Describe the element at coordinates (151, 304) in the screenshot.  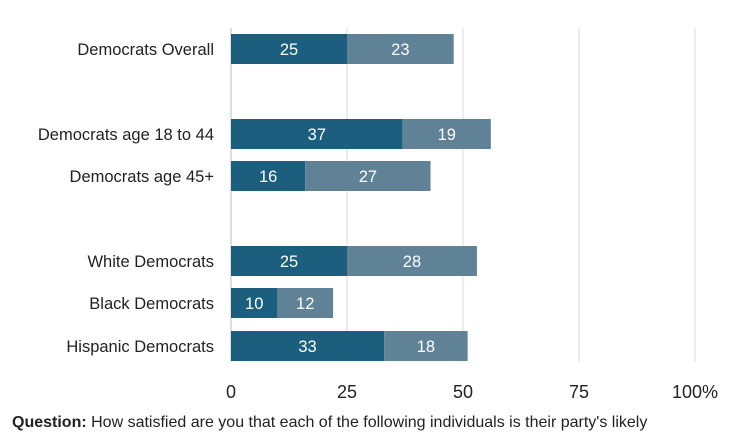
I see `category-label: Black Democrats` at that location.